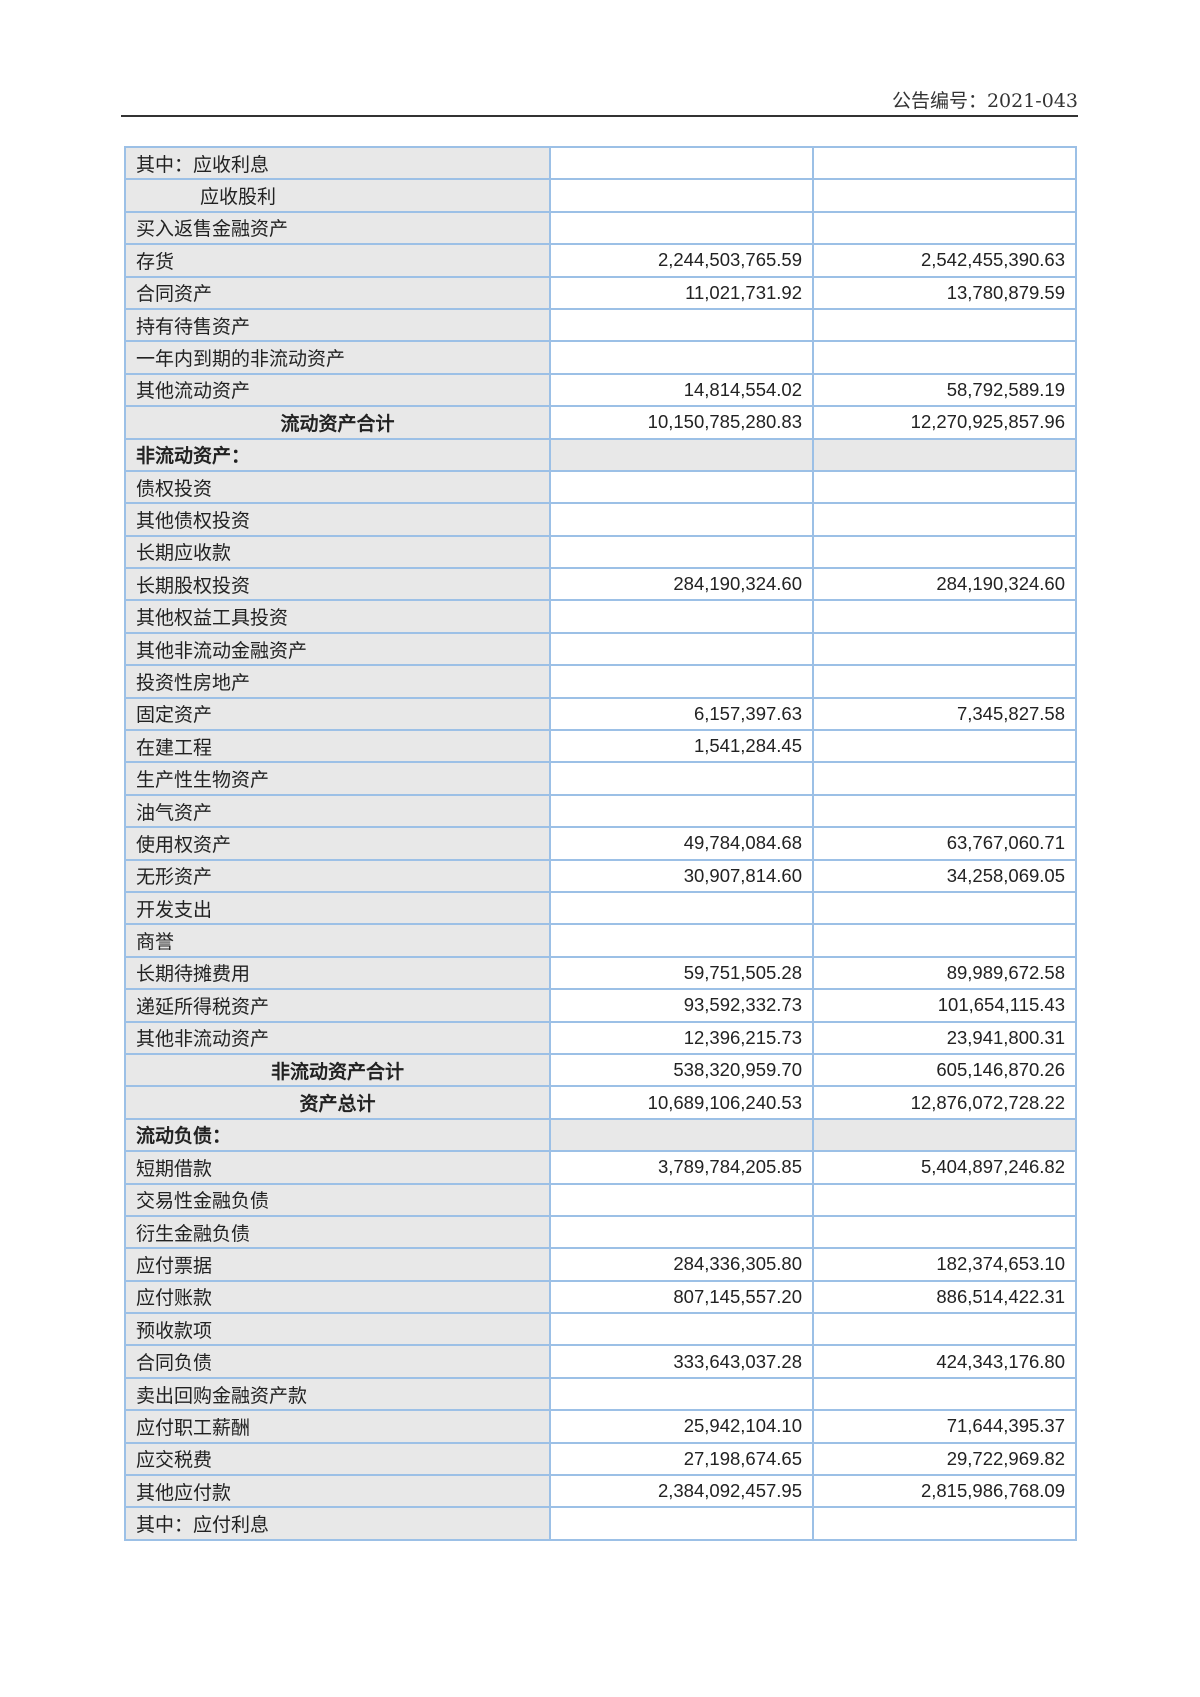  Describe the element at coordinates (681, 1005) in the screenshot. I see `value-period-1: 93,592,332.73` at that location.